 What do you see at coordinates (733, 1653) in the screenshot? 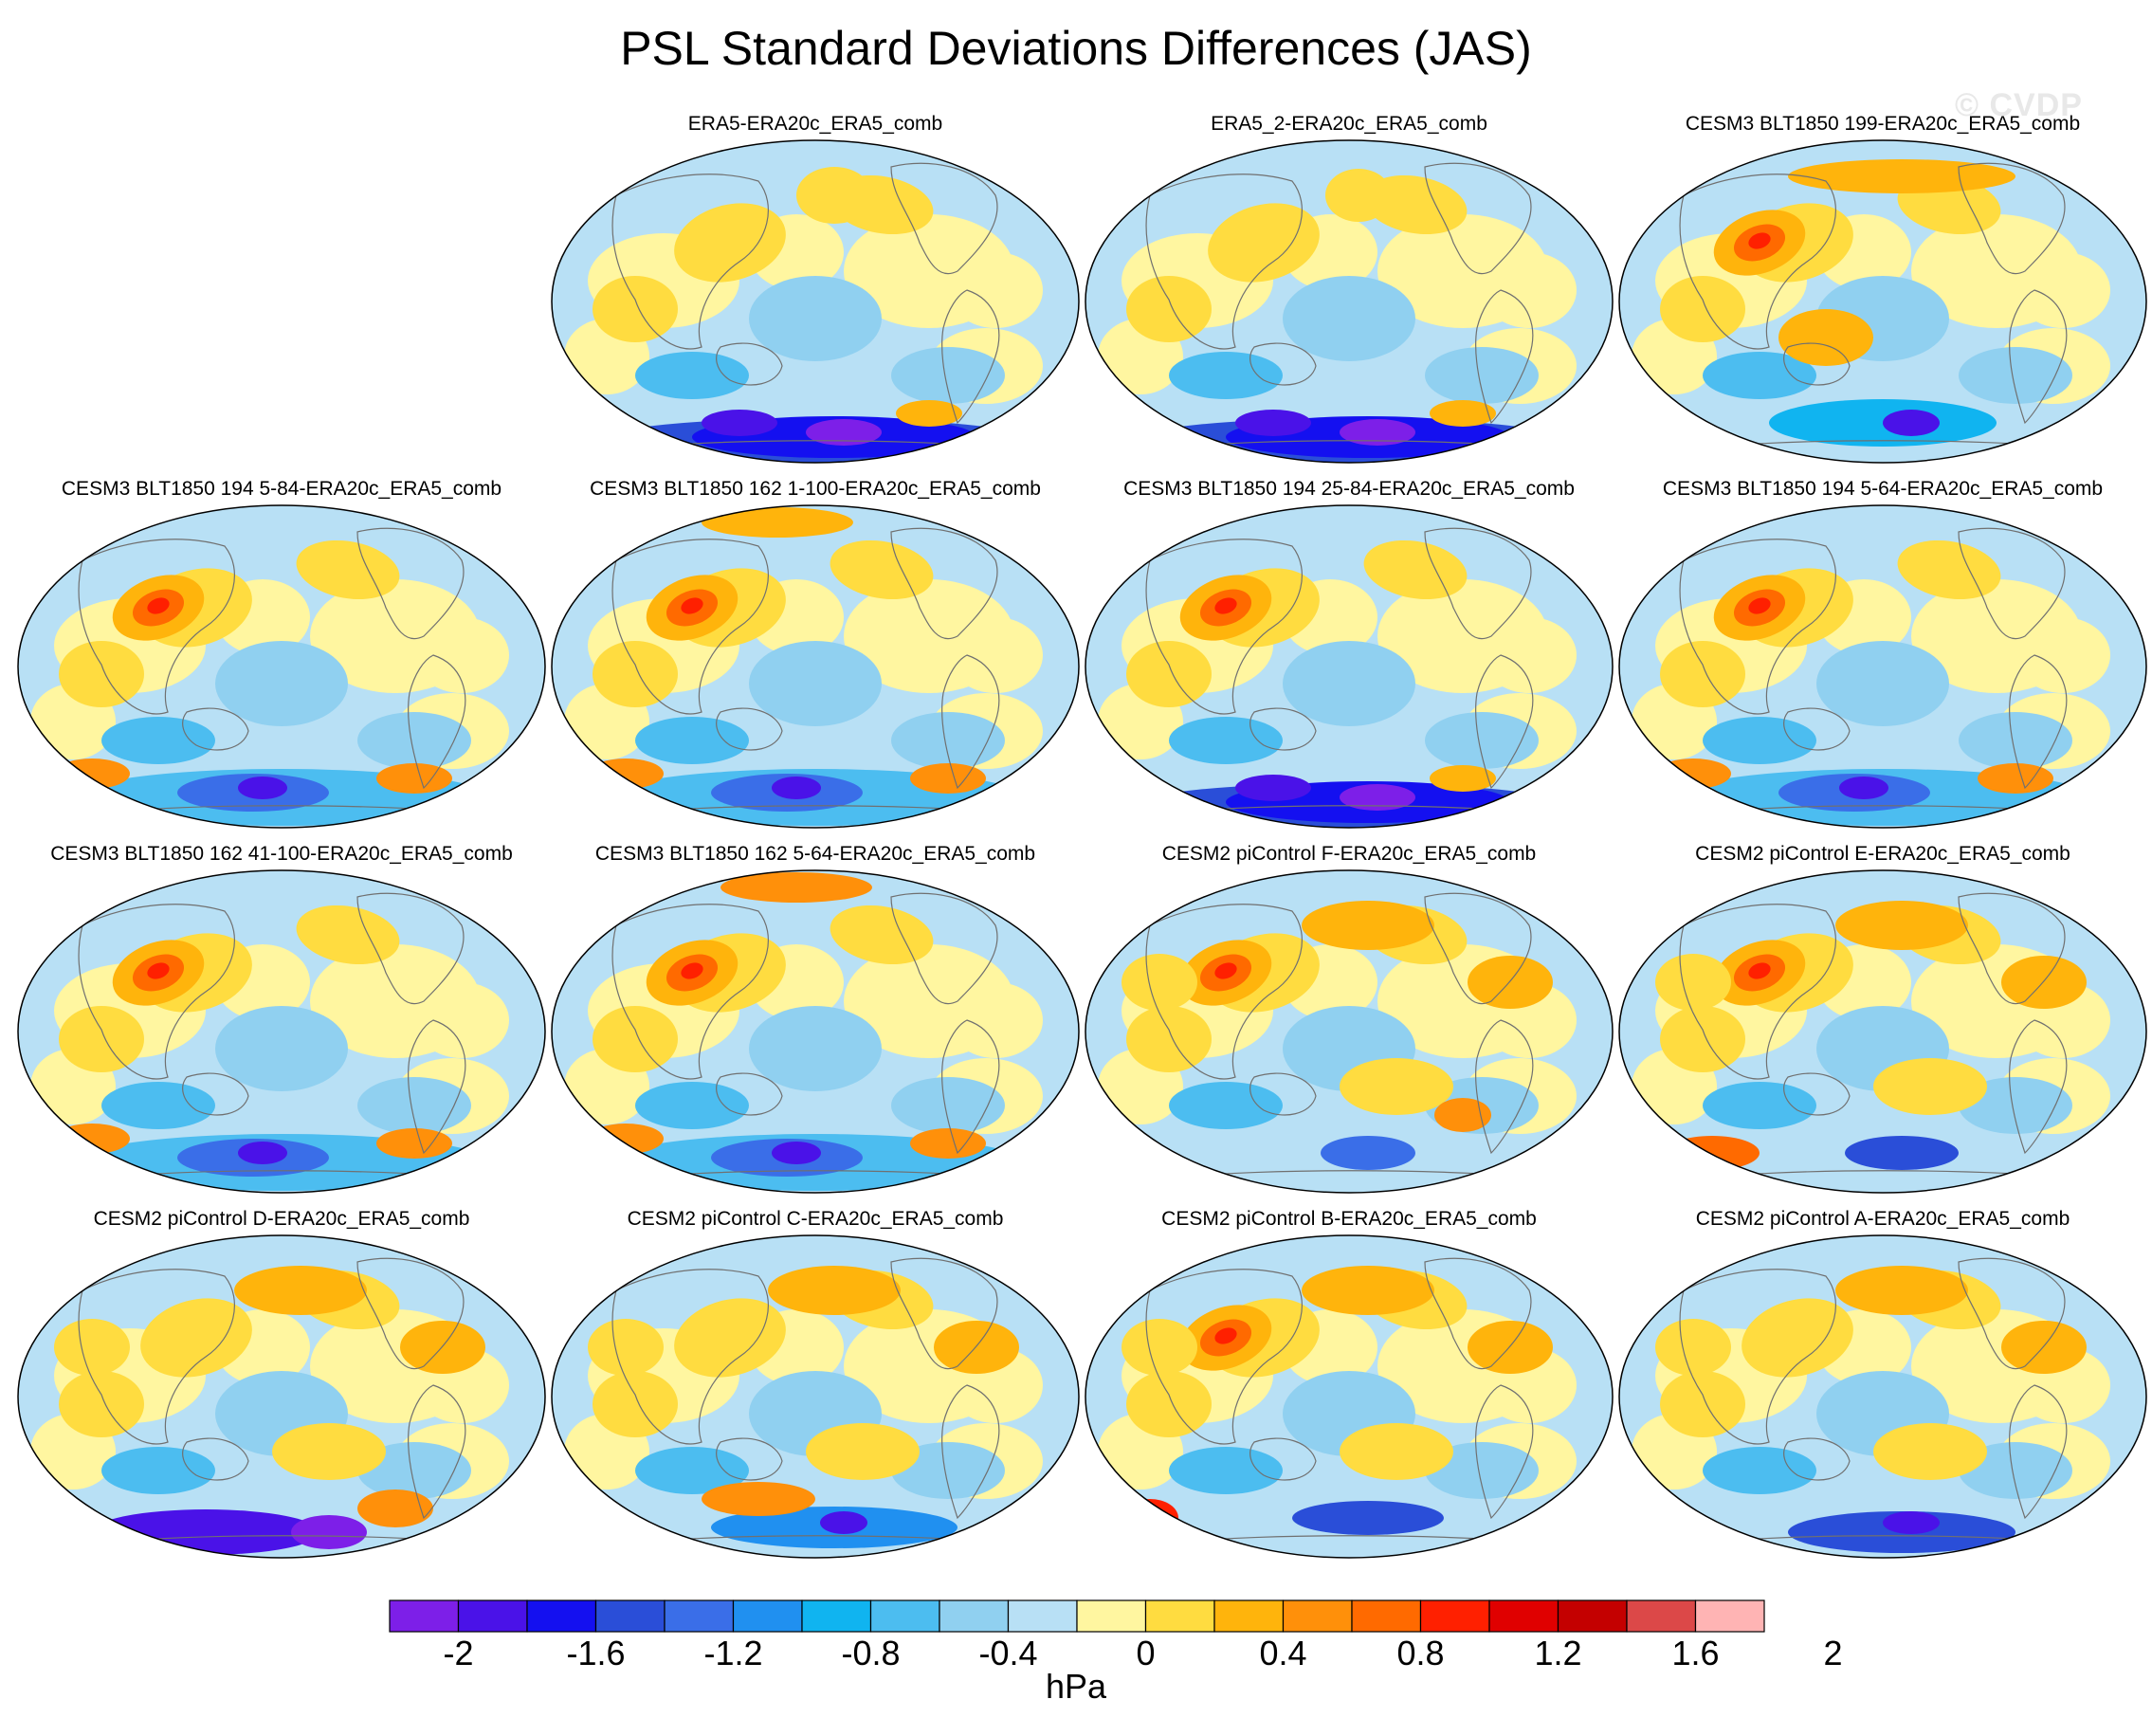
I see `colorbar-tick-label: -1.2` at bounding box center [733, 1653].